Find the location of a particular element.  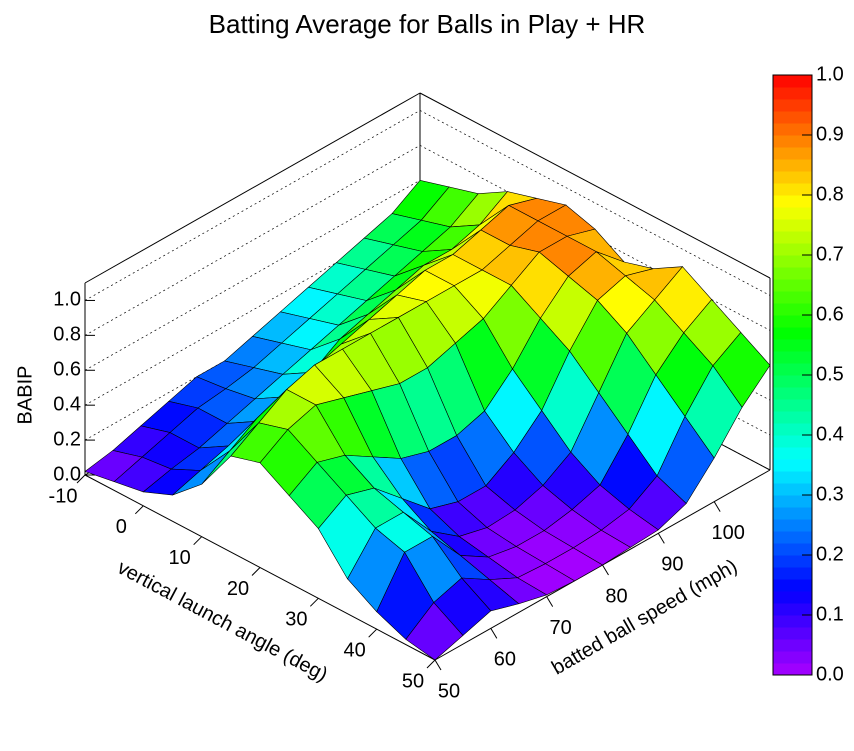

colorbar-tick-label: 0.7 is located at coordinates (830, 254).